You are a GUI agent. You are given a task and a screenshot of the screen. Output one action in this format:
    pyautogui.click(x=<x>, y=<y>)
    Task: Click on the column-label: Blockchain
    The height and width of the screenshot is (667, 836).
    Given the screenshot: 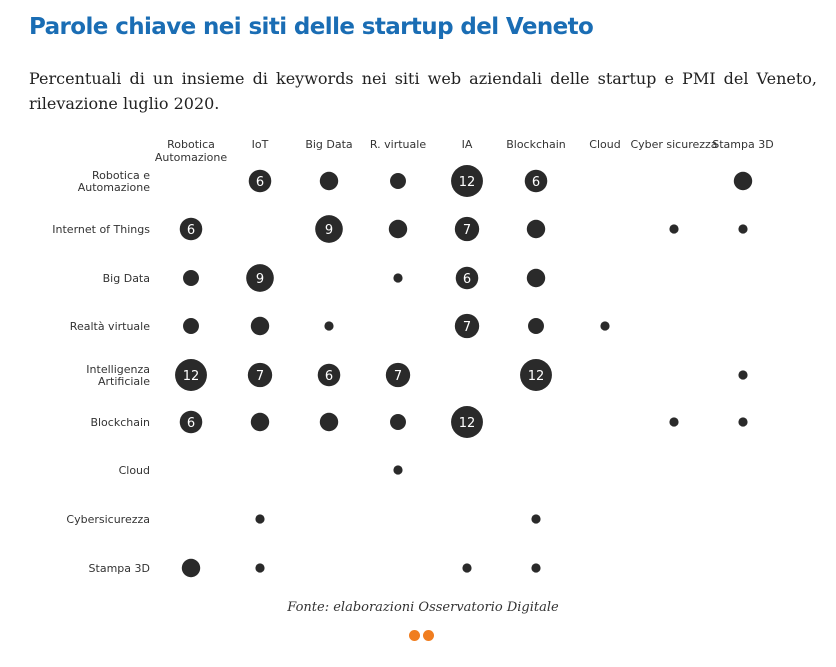 What is the action you would take?
    pyautogui.click(x=536, y=144)
    